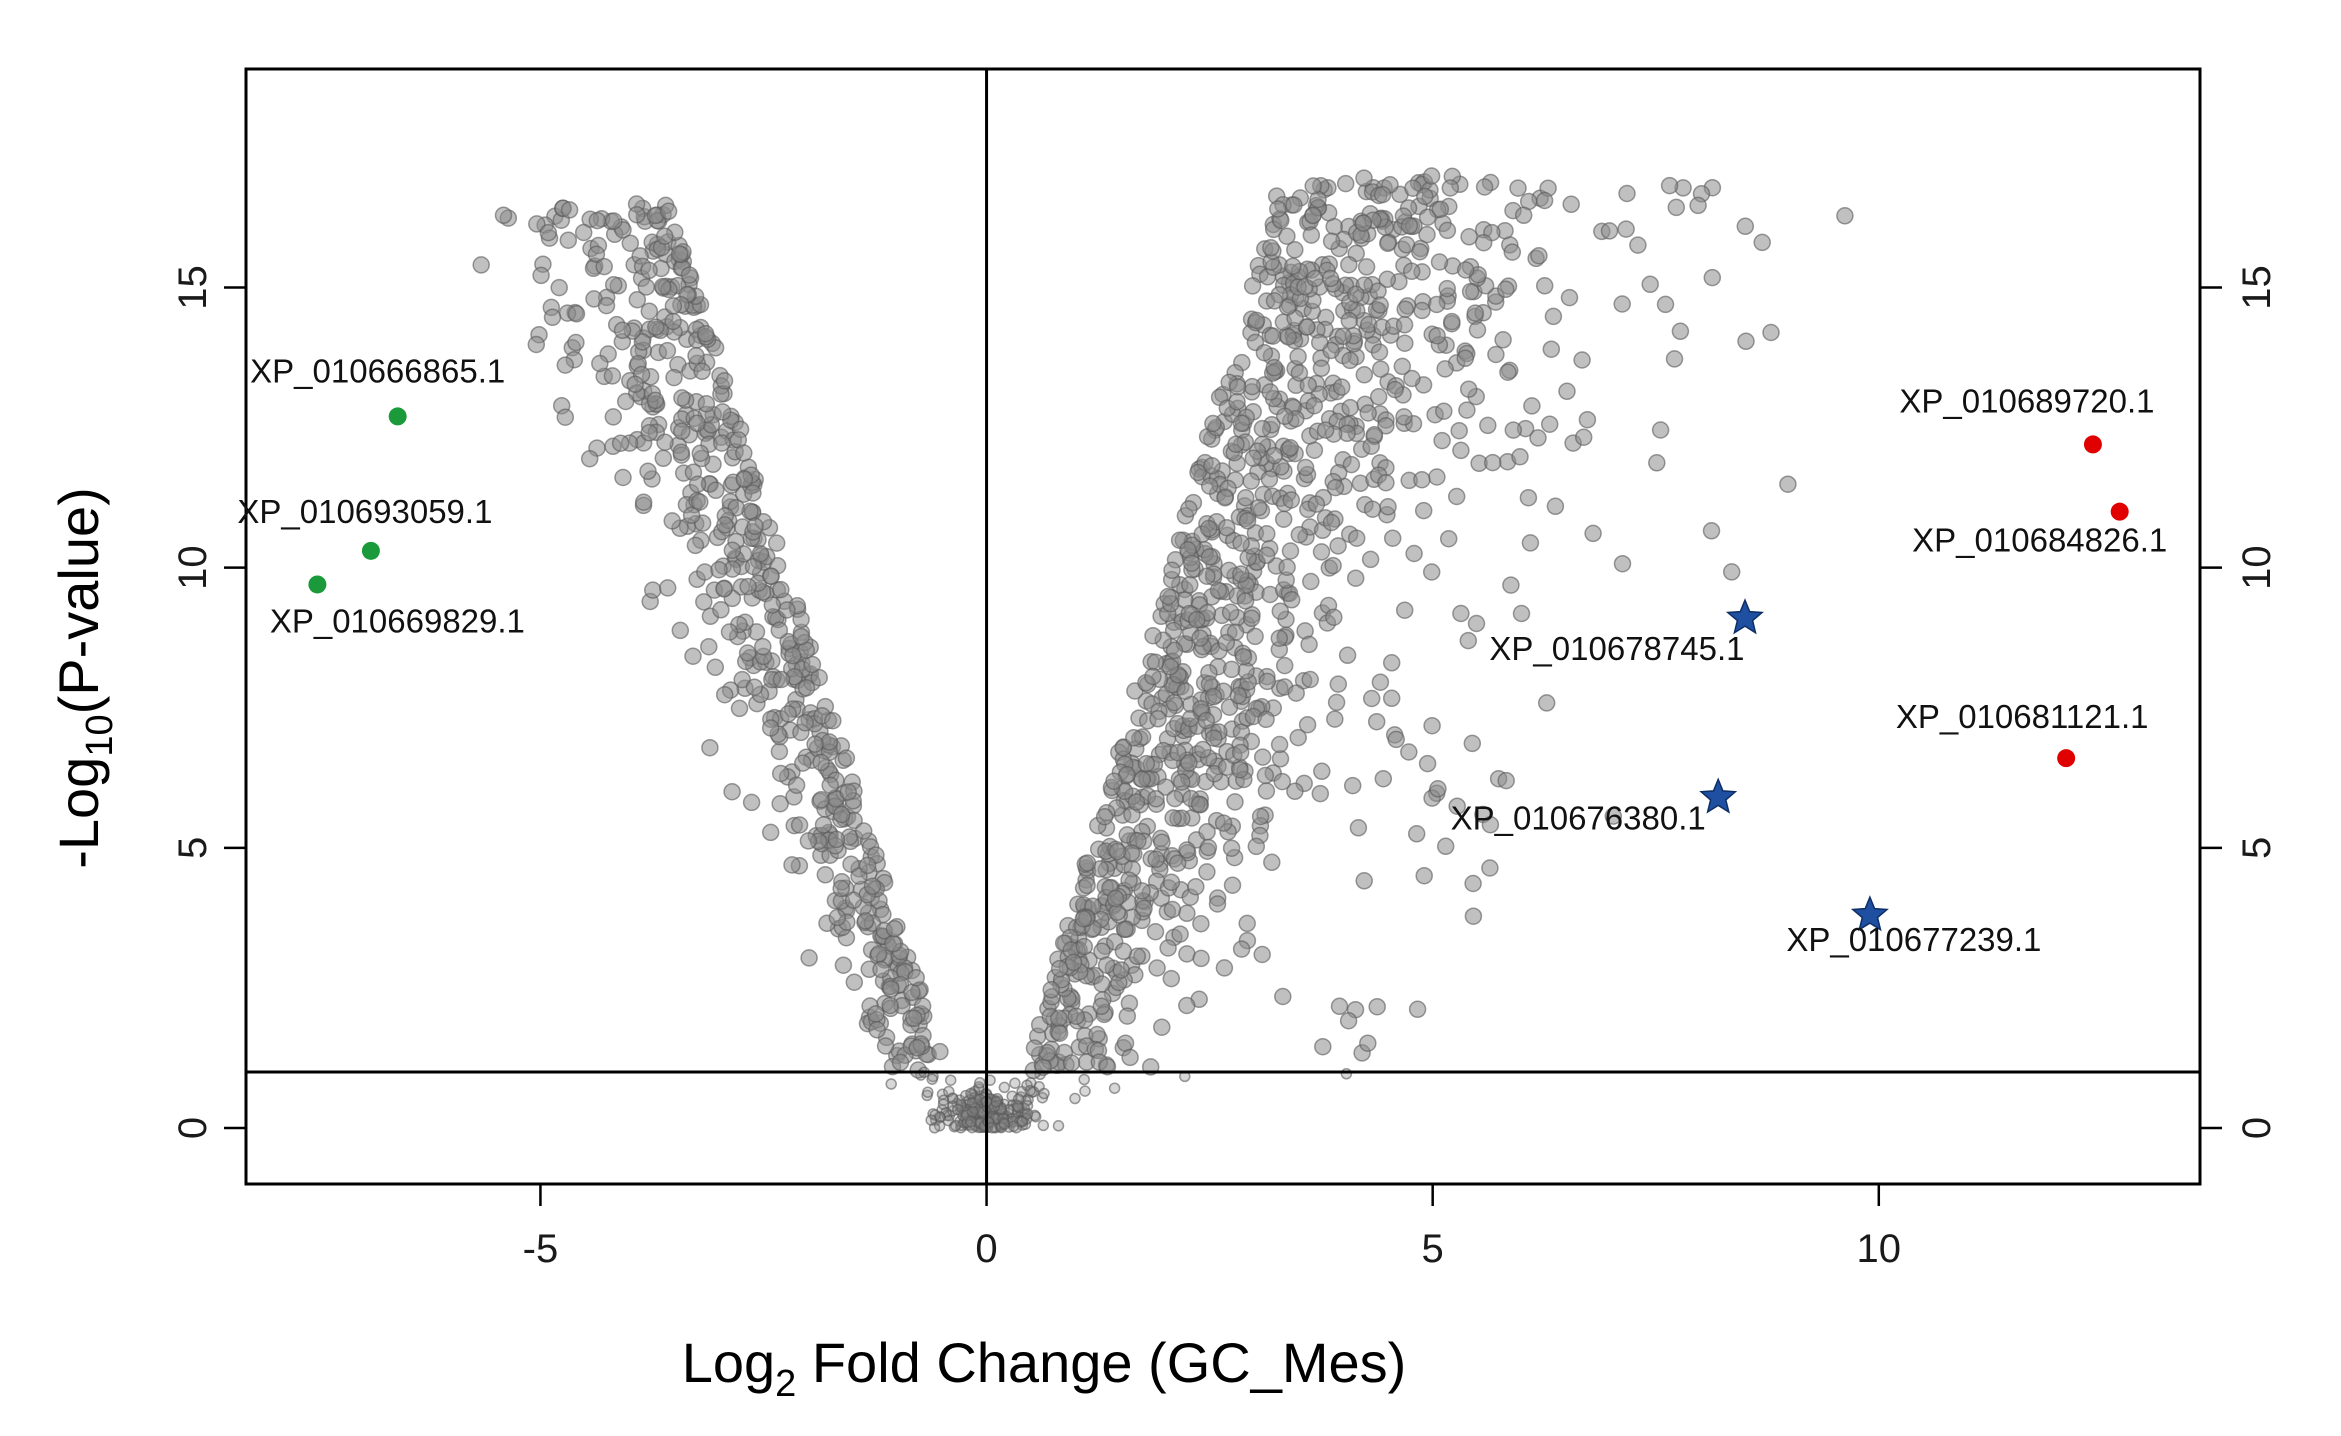  I want to click on highlighted-star-point, so click(1744, 616).